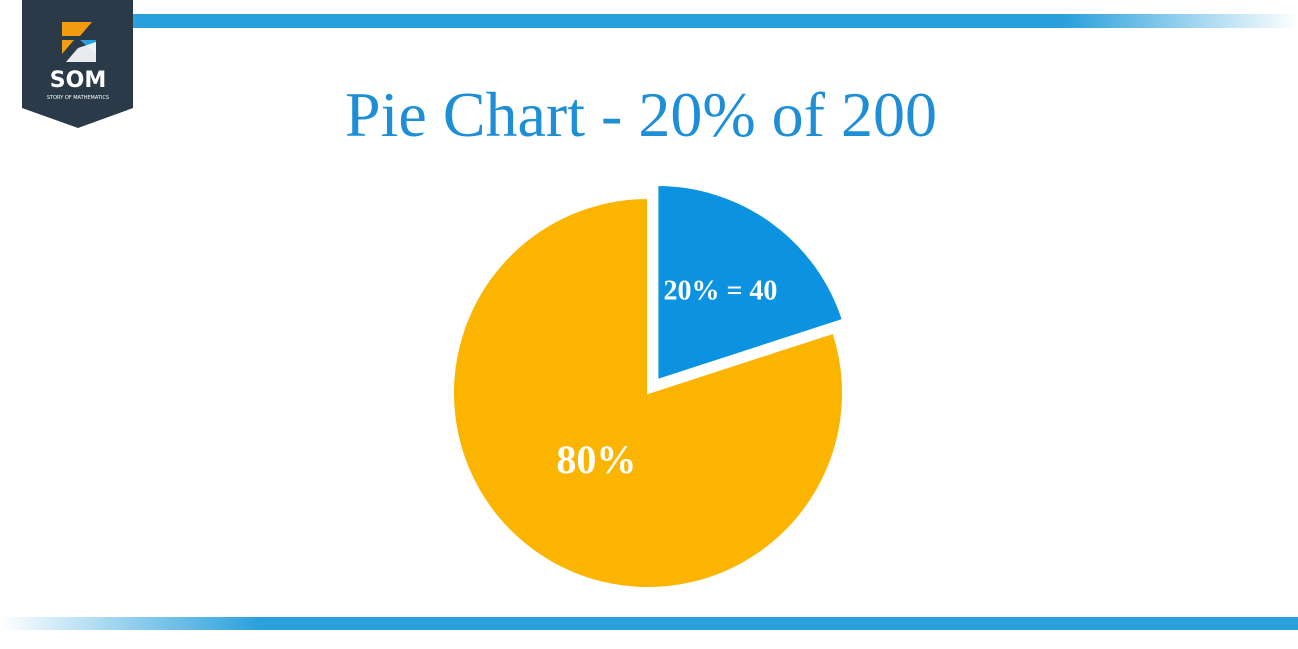 Image resolution: width=1298 pixels, height=649 pixels. What do you see at coordinates (720, 291) in the screenshot?
I see `slice-label: 20% = 40` at bounding box center [720, 291].